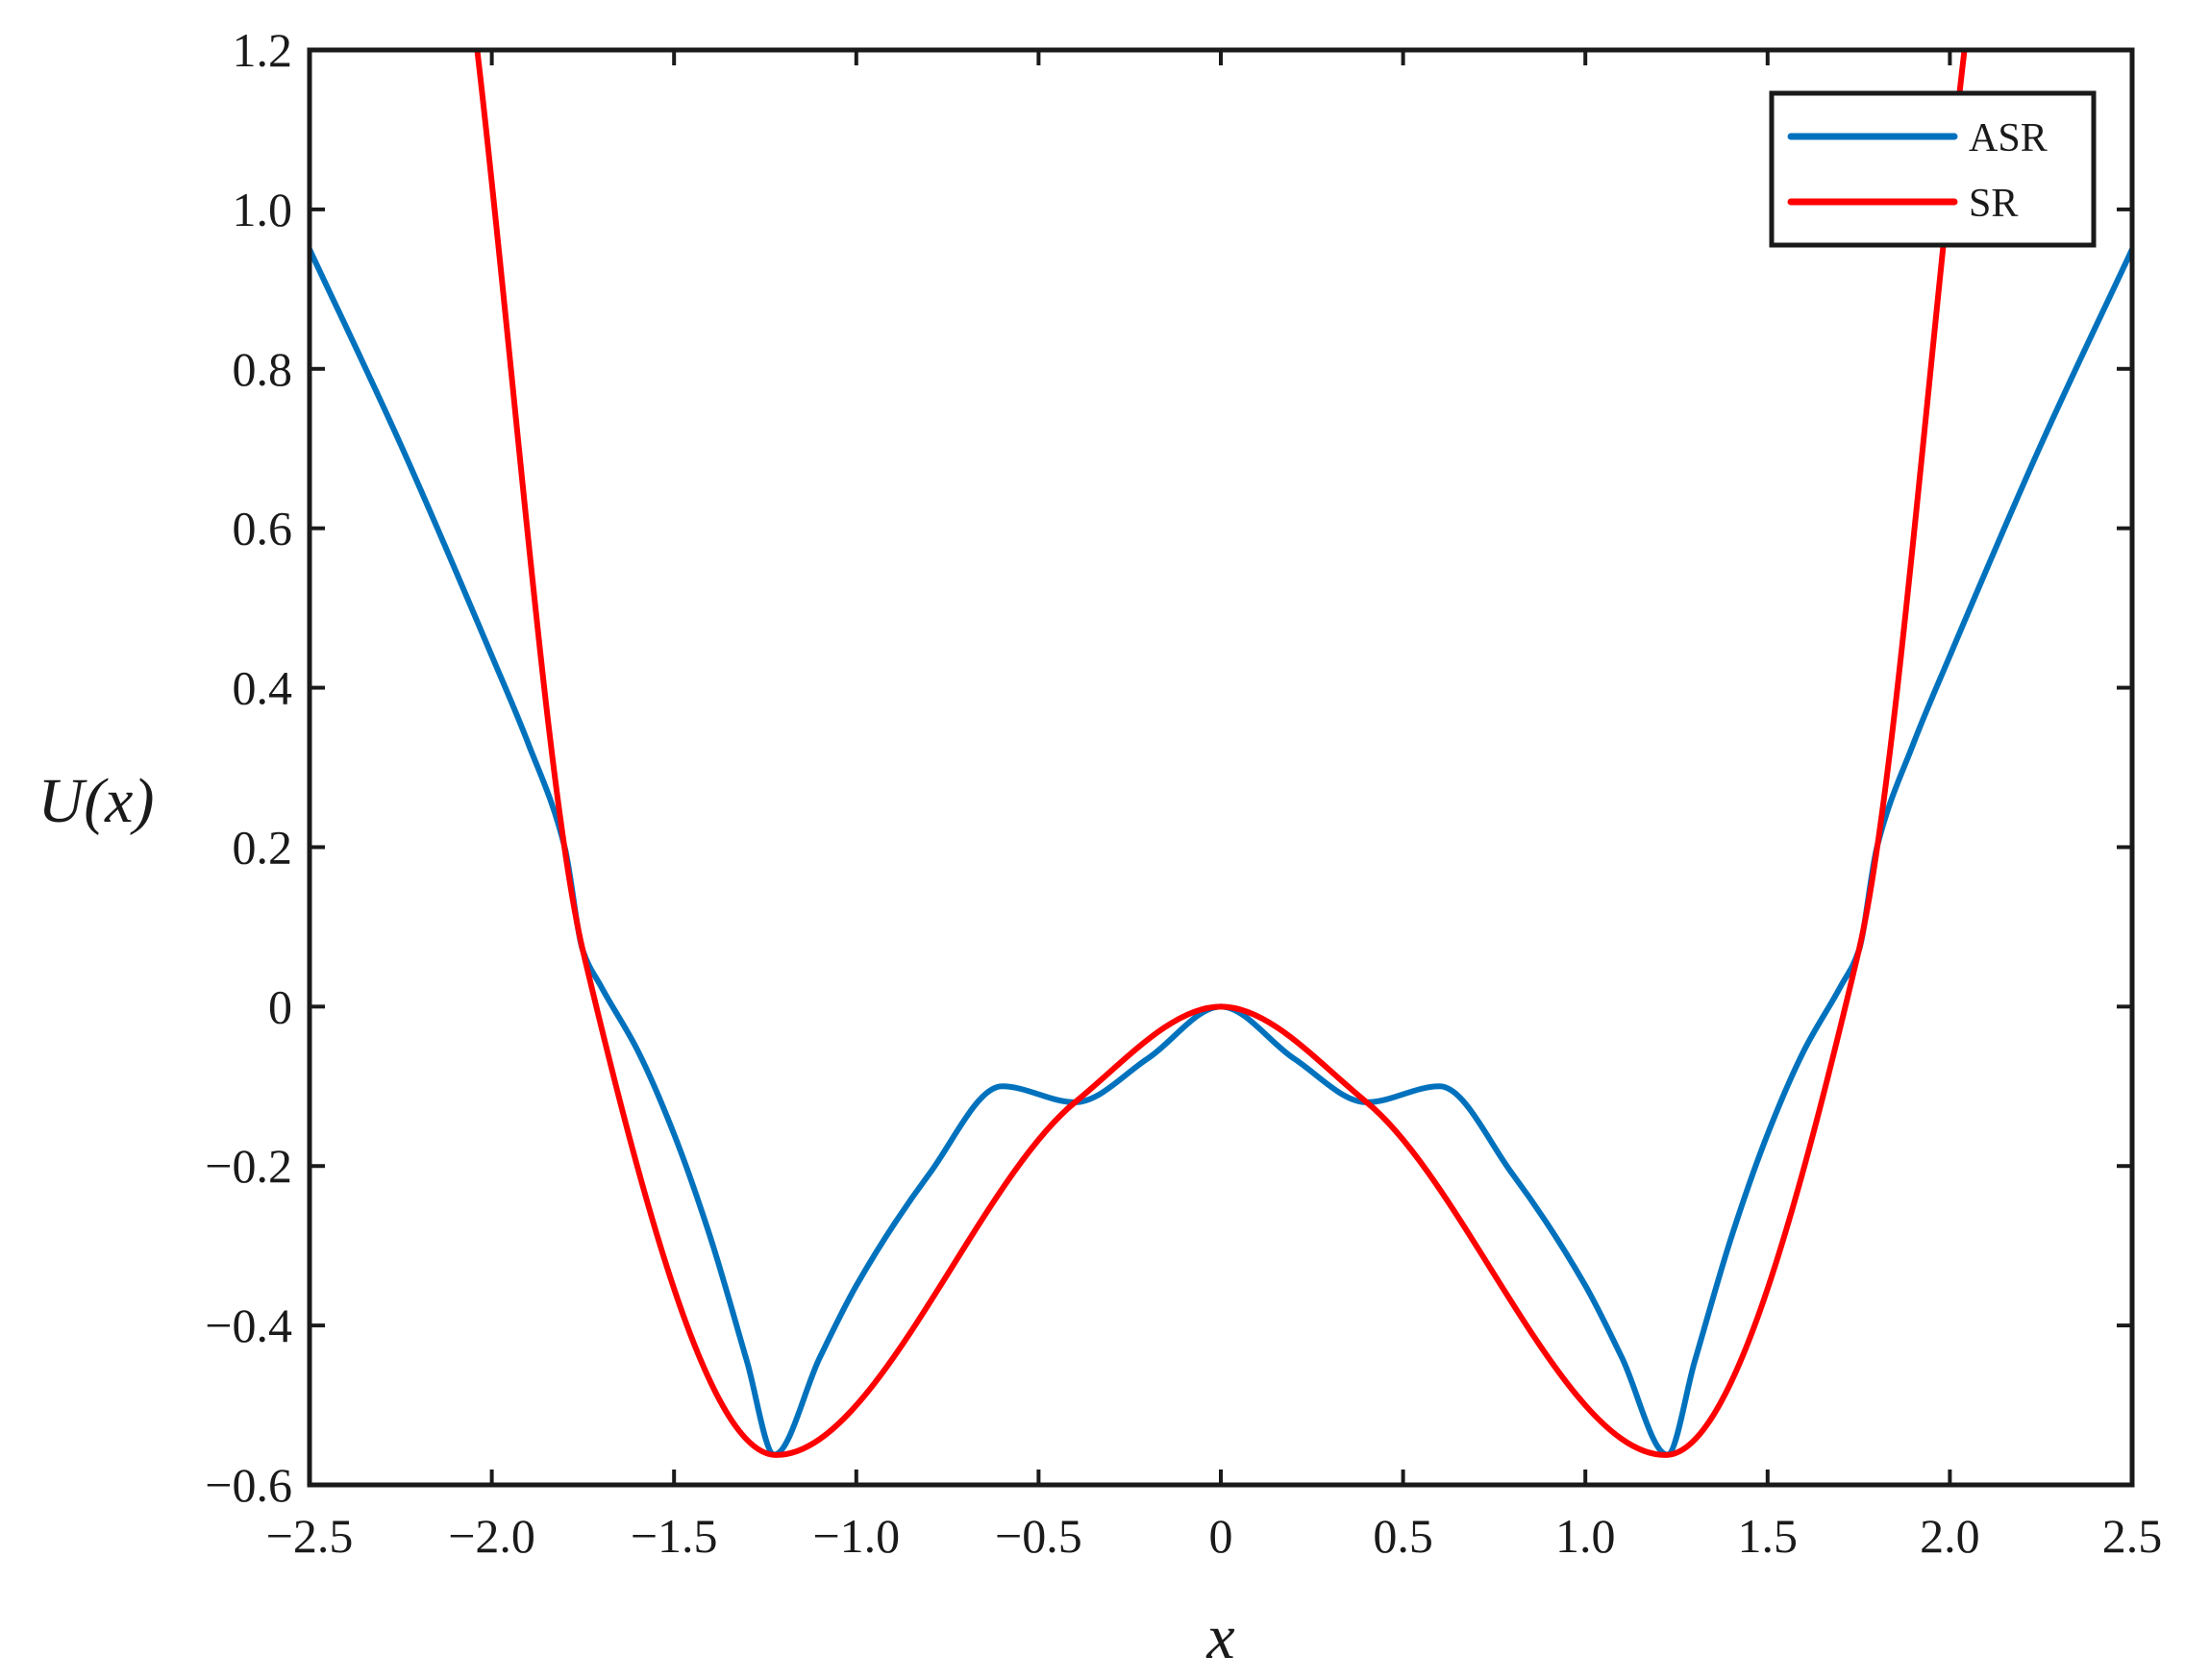 Image resolution: width=2185 pixels, height=1680 pixels. What do you see at coordinates (2132, 1536) in the screenshot?
I see `x-tick-label: 2.5` at bounding box center [2132, 1536].